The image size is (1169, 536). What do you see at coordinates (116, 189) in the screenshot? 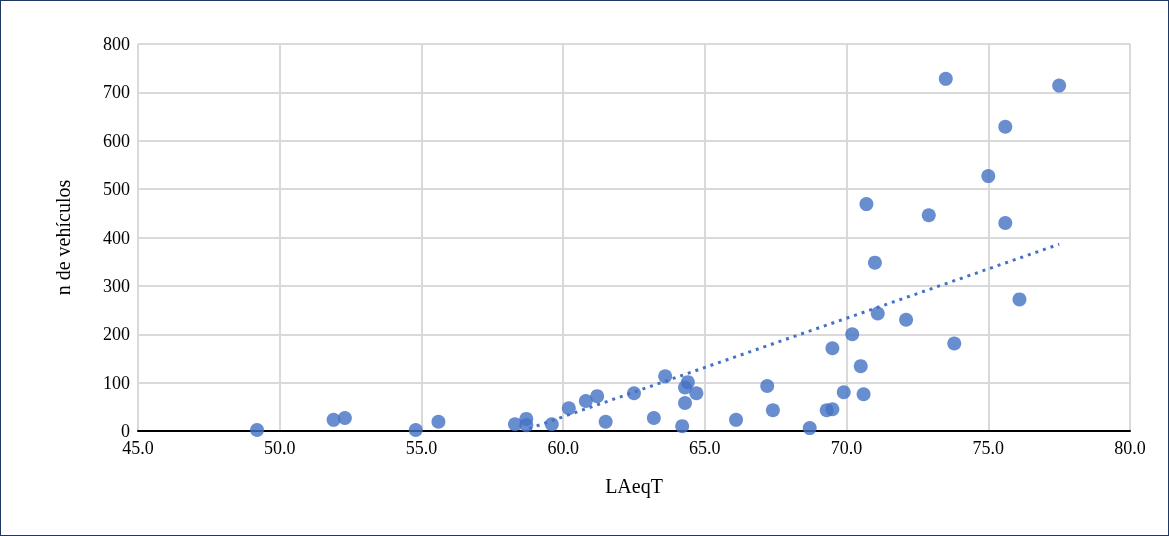
I see `y-tick-label: 500` at bounding box center [116, 189].